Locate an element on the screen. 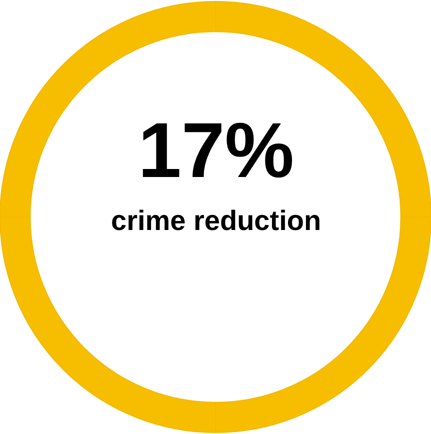 The height and width of the screenshot is (434, 431). text: crime reduction is located at coordinates (216, 220).